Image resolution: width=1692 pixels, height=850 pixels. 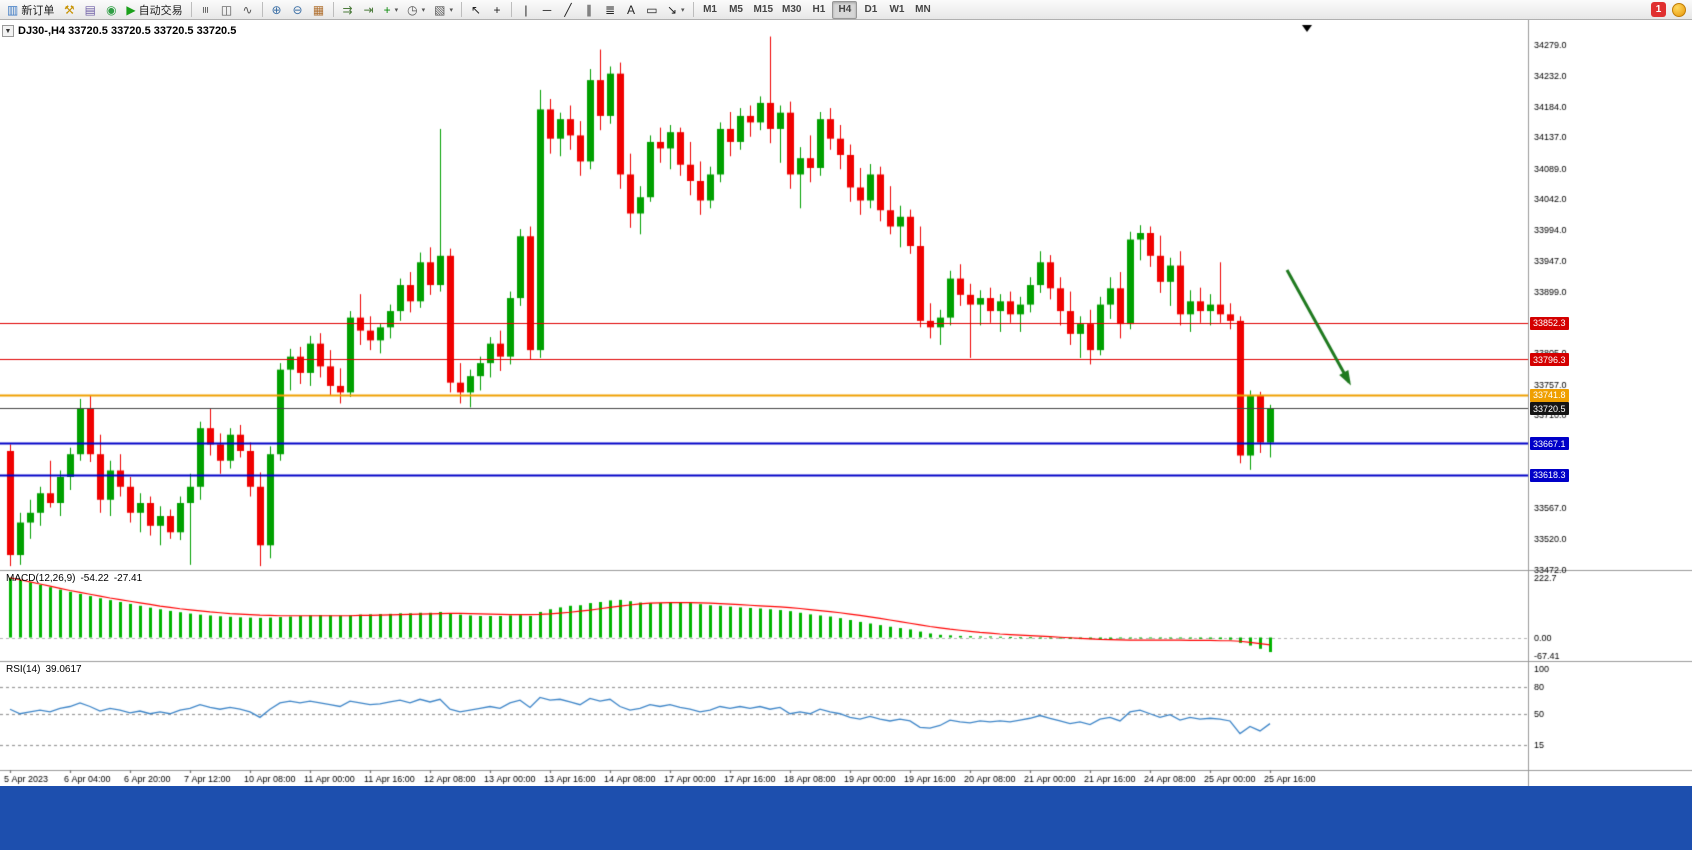 I want to click on rsi-name: RSI(14), so click(x=23, y=669).